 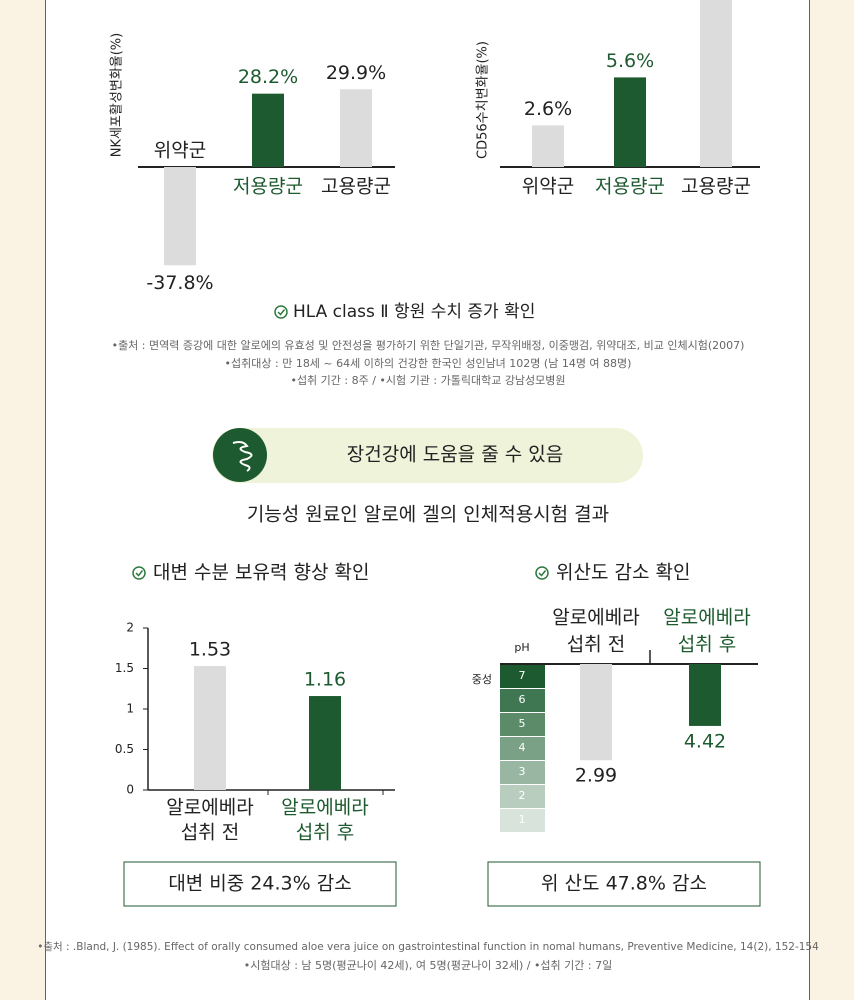 I want to click on banner-text: 장건강에 도움을 줄 수 있음, so click(x=455, y=455).